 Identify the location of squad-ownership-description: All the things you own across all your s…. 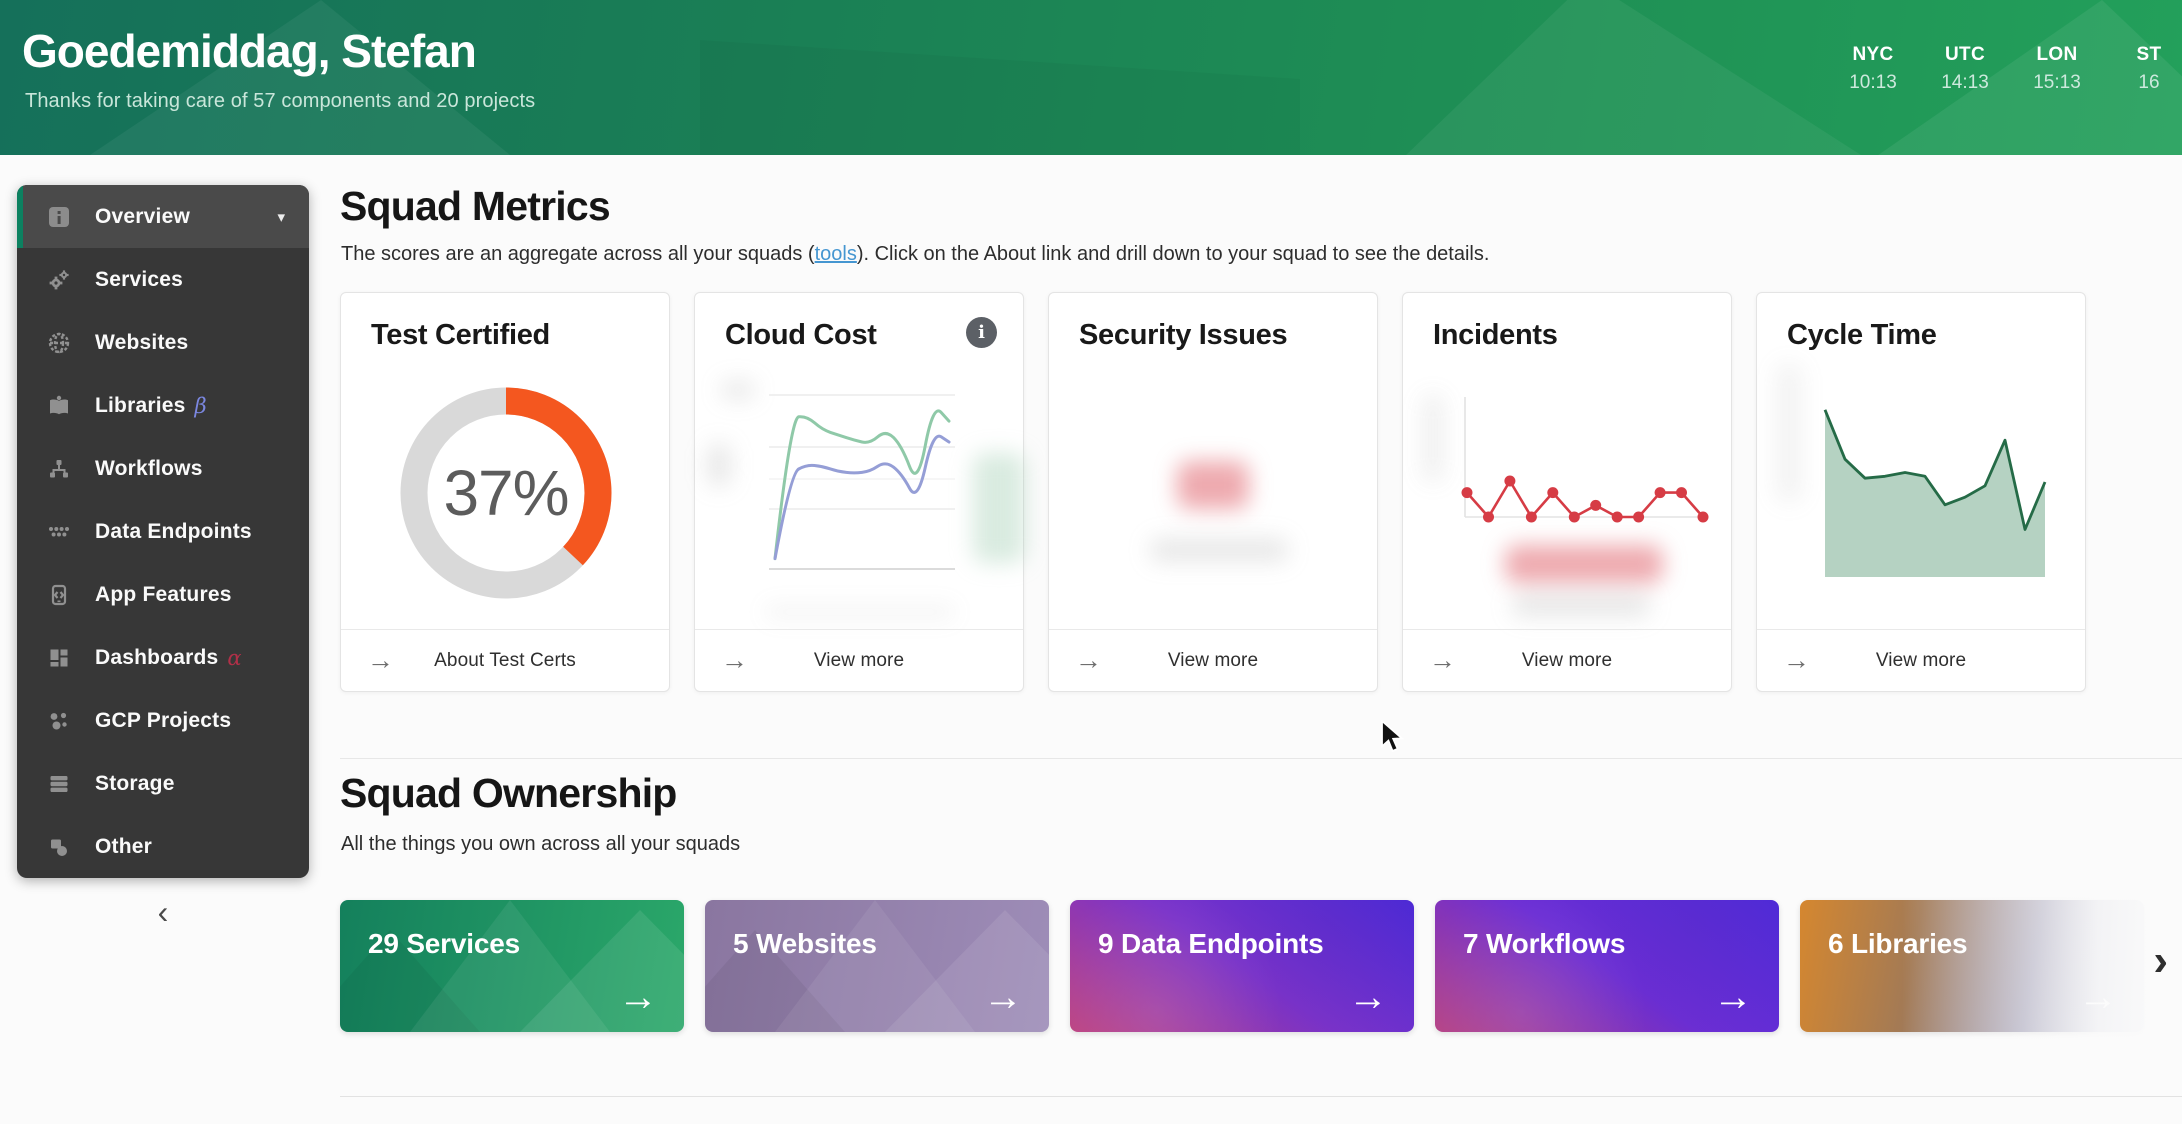
(541, 844).